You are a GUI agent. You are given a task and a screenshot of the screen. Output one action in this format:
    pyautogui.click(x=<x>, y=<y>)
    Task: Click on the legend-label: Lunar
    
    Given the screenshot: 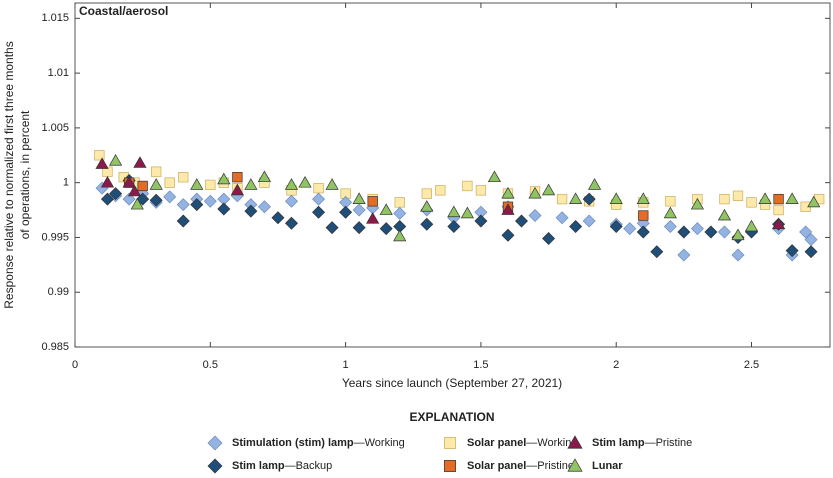 What is the action you would take?
    pyautogui.click(x=607, y=466)
    